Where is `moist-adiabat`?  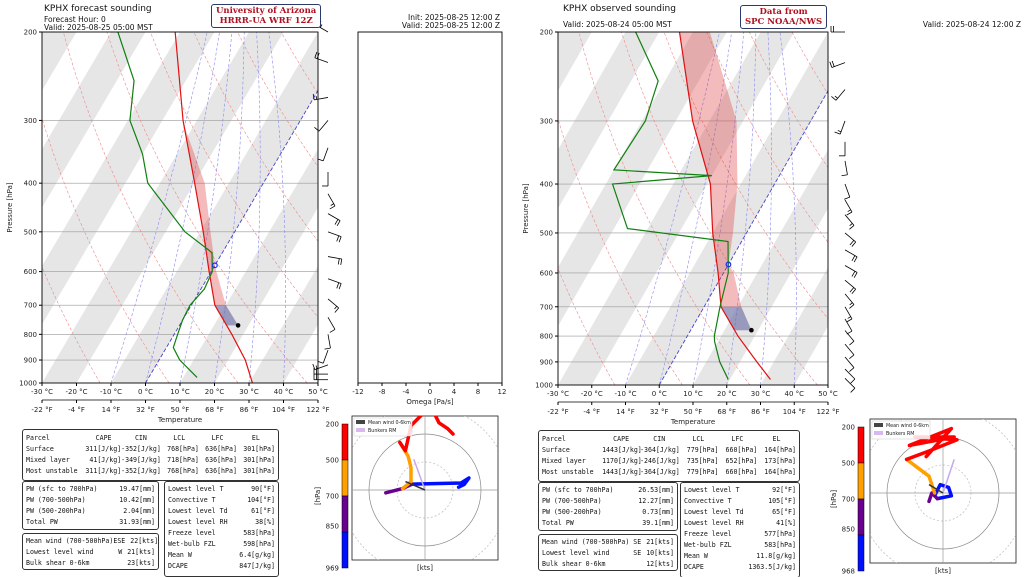
moist-adiabat is located at coordinates (788, 208).